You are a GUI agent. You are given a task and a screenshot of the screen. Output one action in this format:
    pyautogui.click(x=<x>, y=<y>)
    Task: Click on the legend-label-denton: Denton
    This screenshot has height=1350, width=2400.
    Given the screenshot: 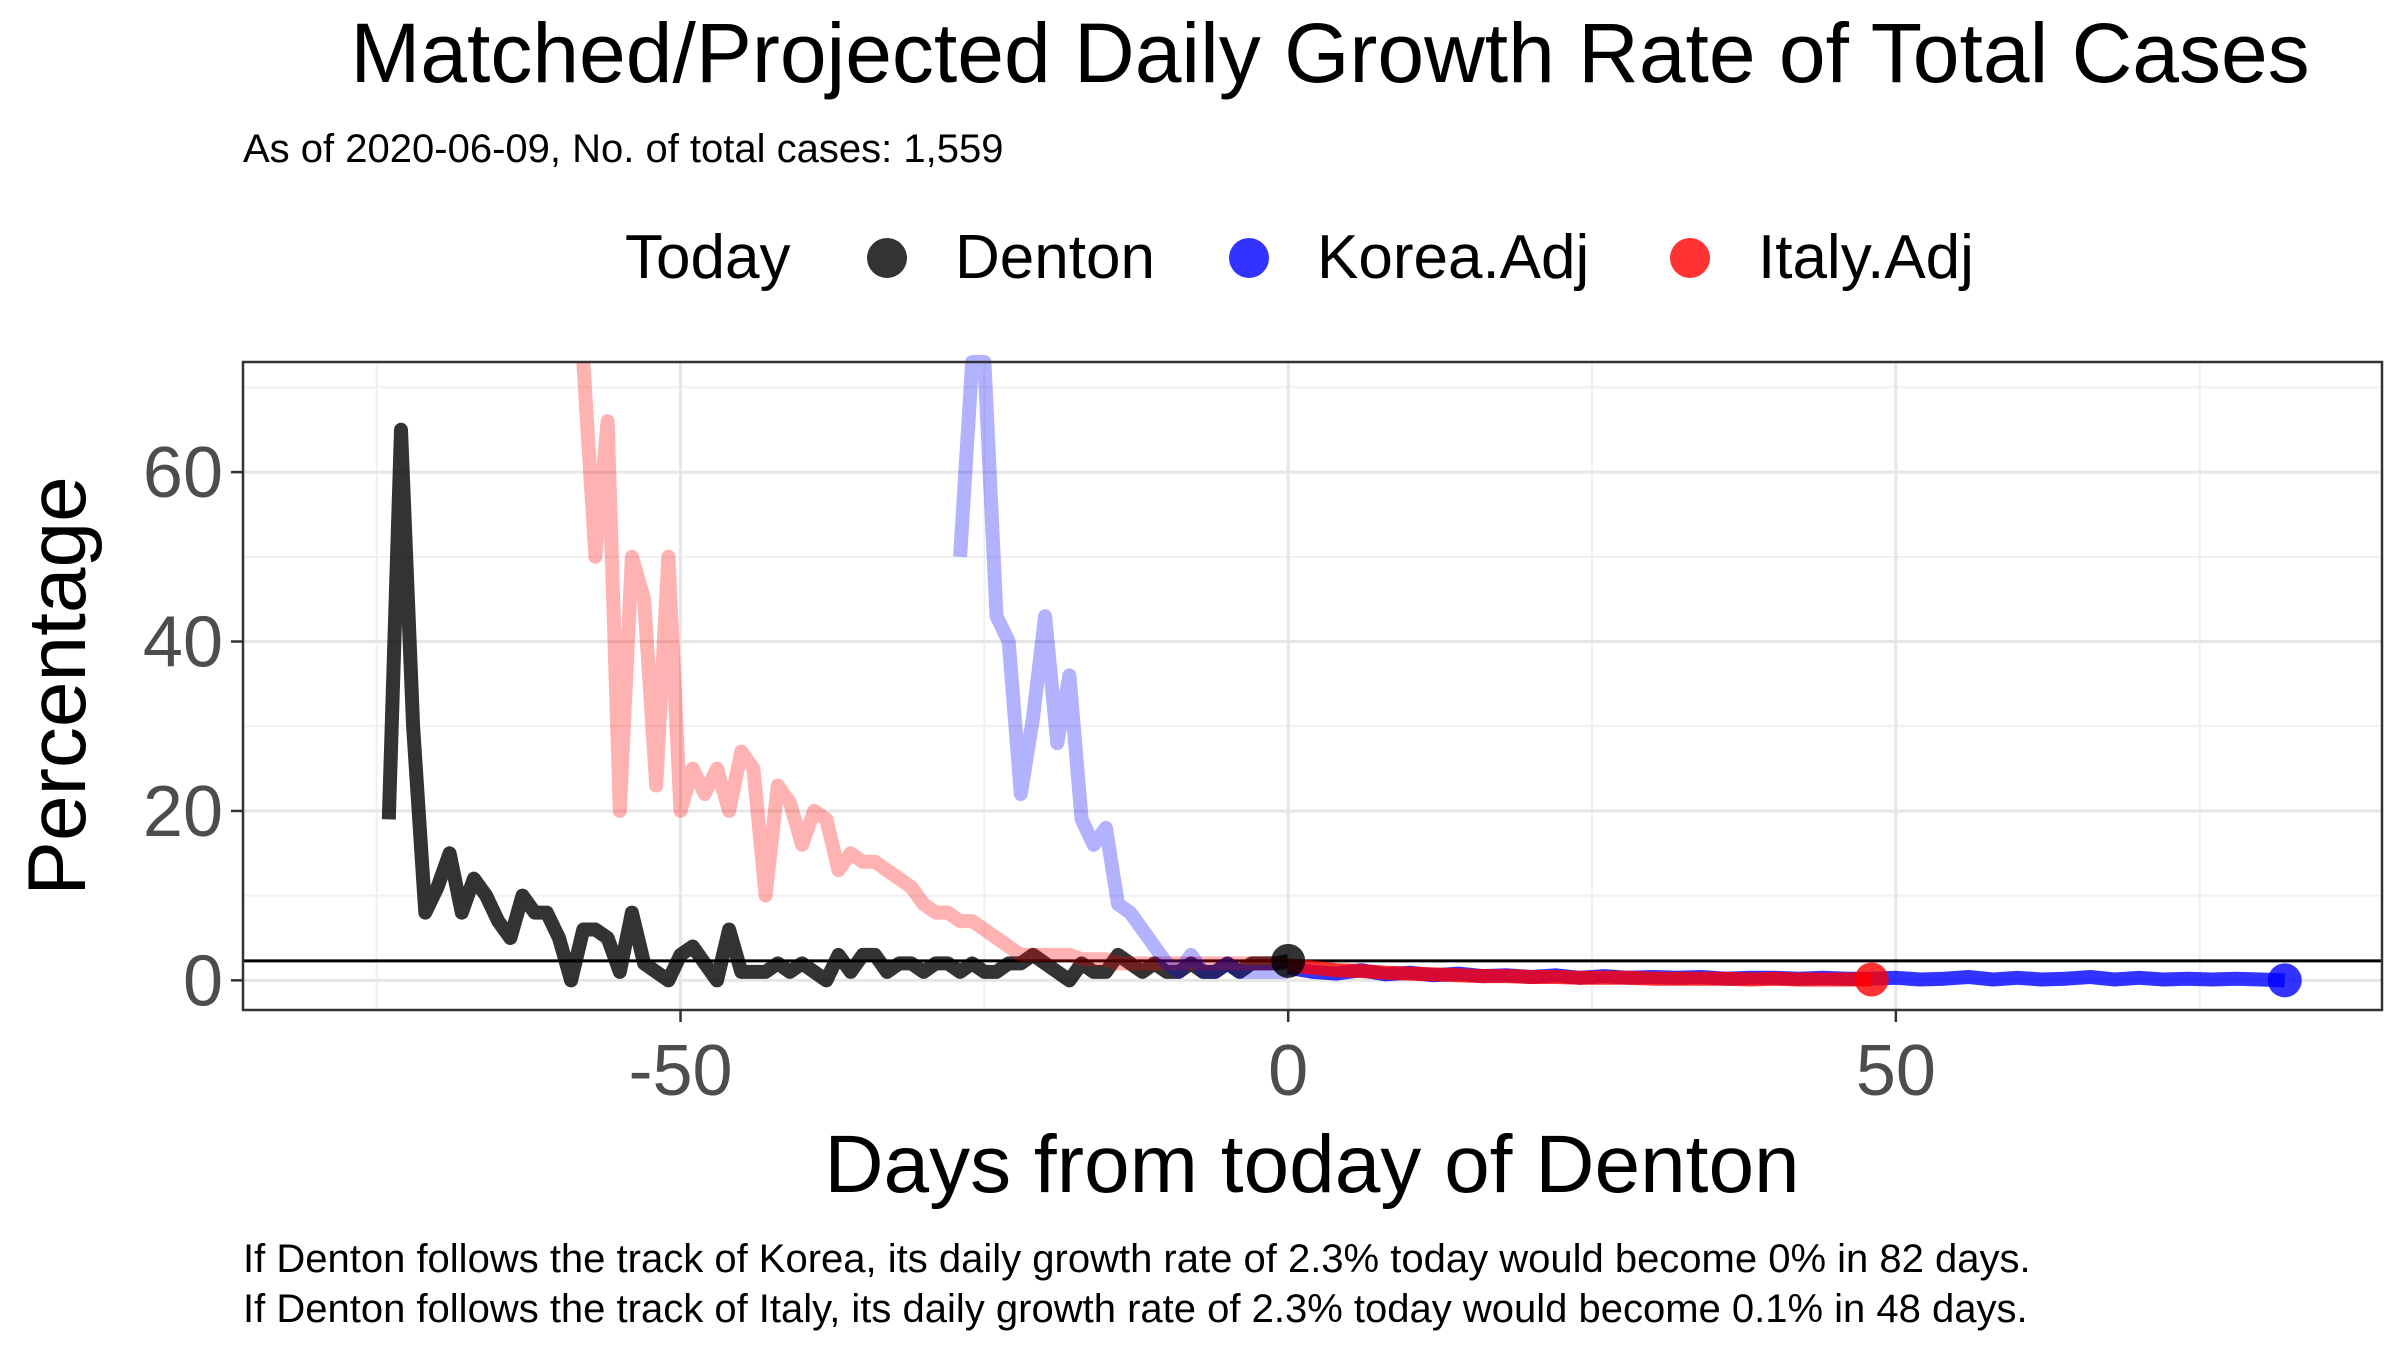 What is the action you would take?
    pyautogui.click(x=1055, y=257)
    